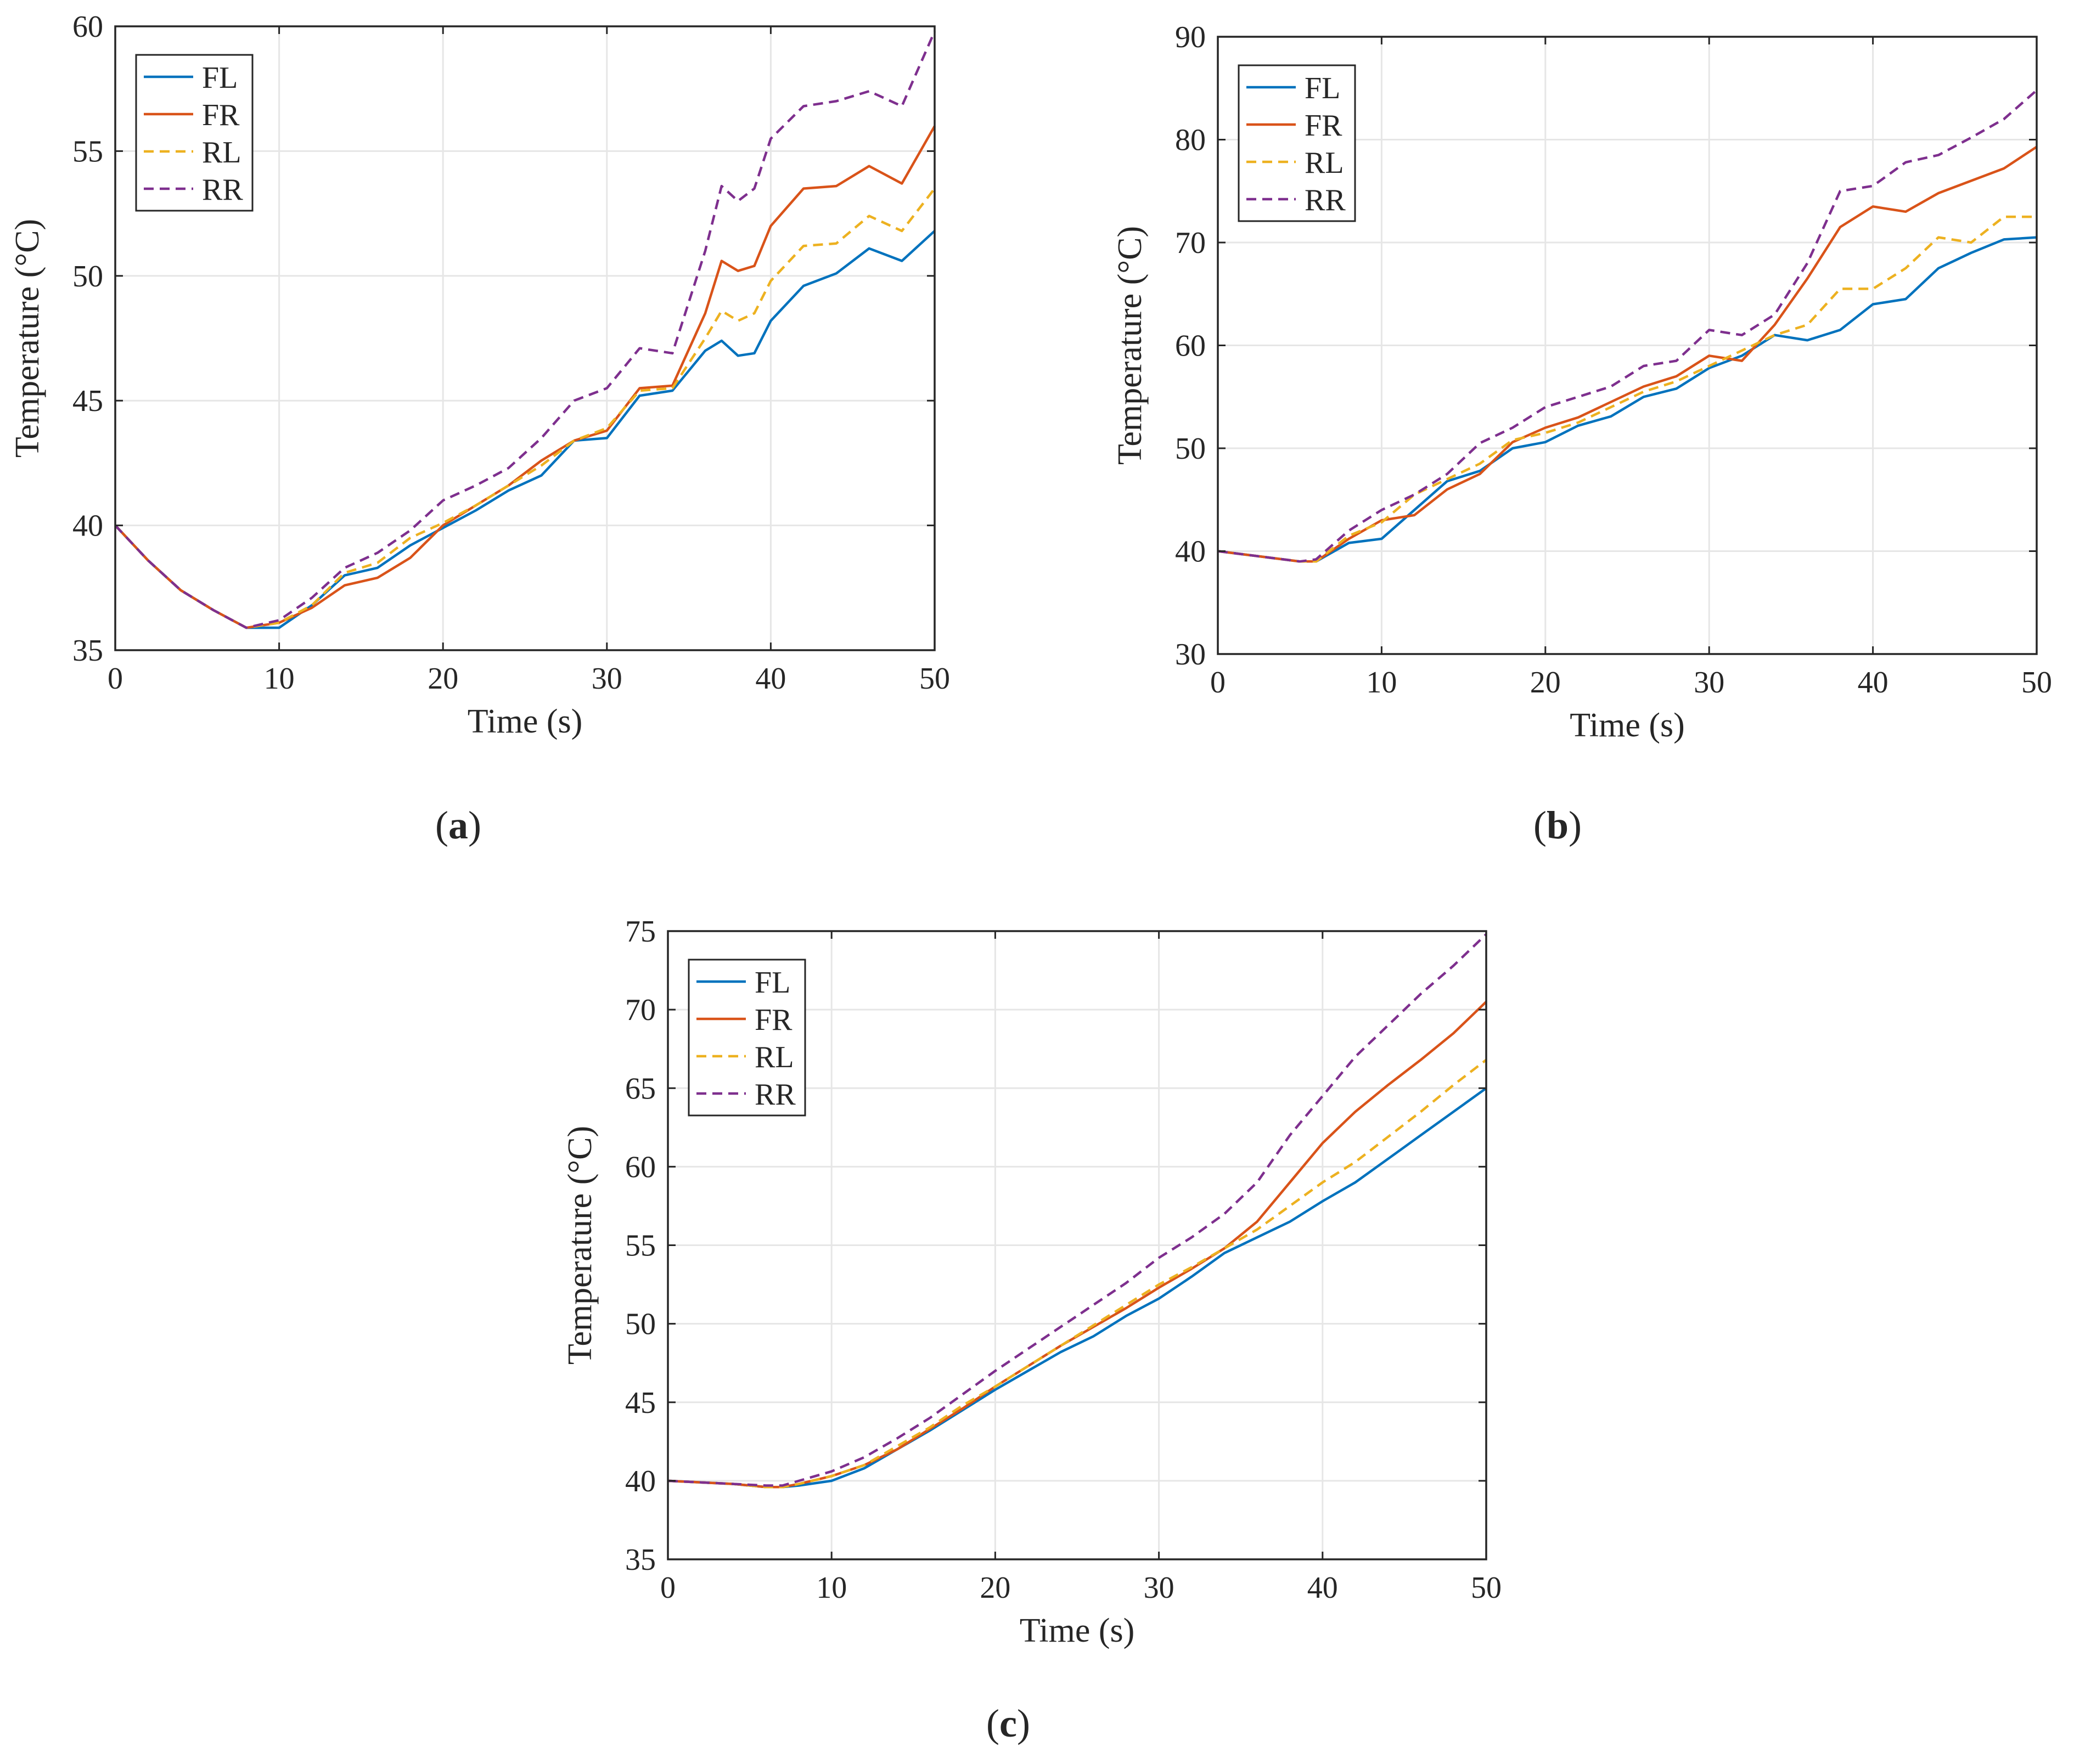  Describe the element at coordinates (525, 429) in the screenshot. I see `series-line-fl` at that location.